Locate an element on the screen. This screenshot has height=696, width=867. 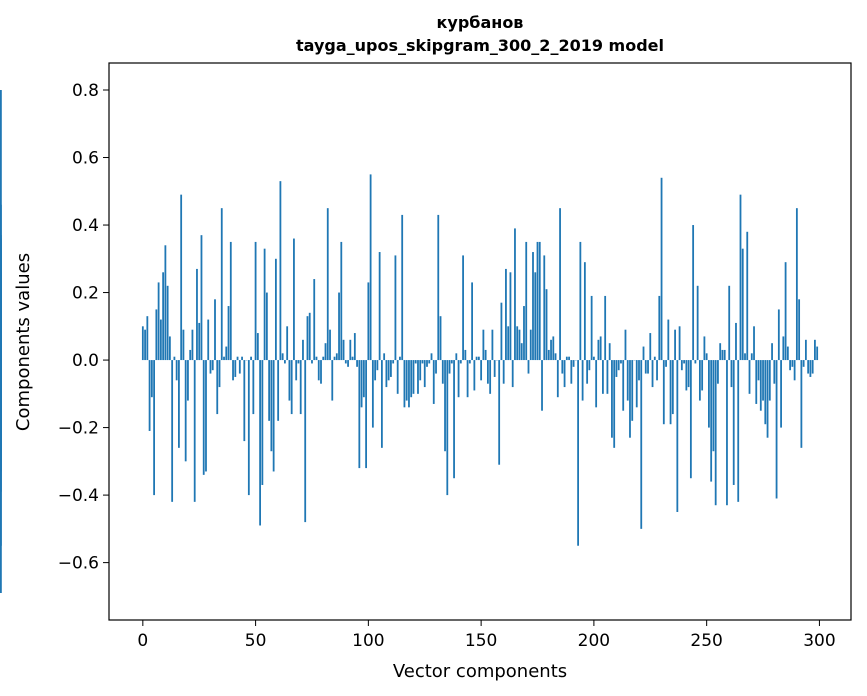
y-axis-ticks: 0.8 0.6 0.4 0.2 0.0 −0.2 −0.4 −0.6 is located at coordinates (83, 327).